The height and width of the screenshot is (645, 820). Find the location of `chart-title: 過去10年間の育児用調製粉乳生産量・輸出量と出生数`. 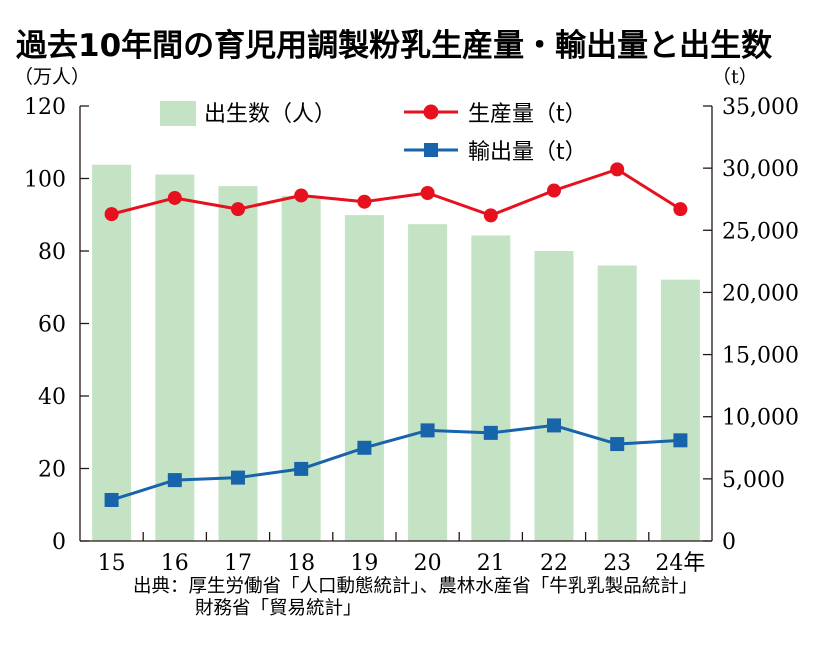

chart-title: 過去10年間の育児用調製粉乳生産量・輸出量と出生数 is located at coordinates (394, 46).